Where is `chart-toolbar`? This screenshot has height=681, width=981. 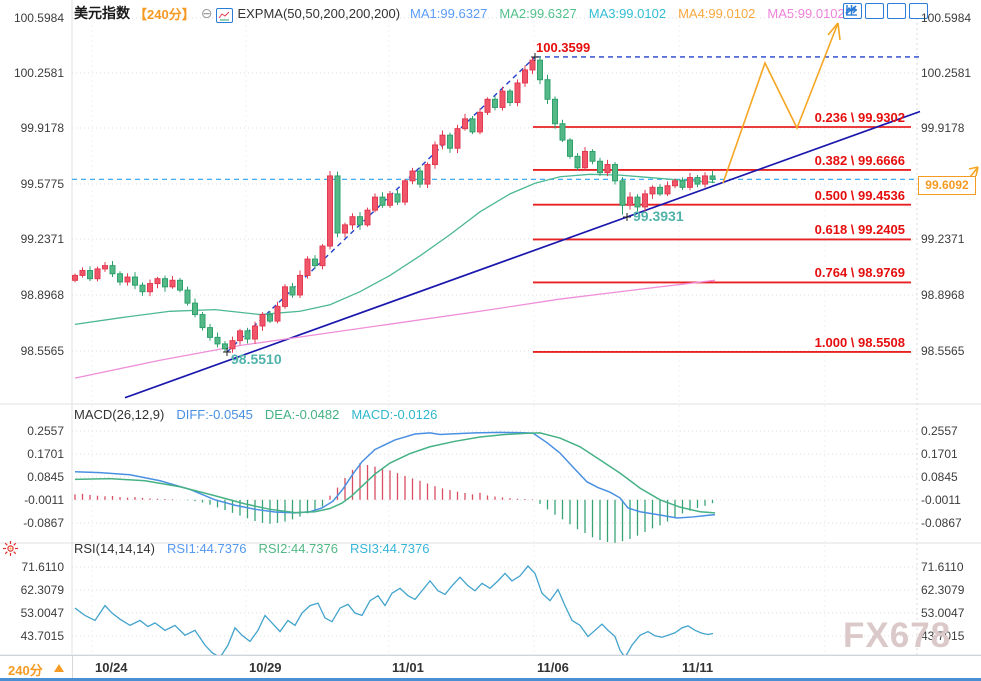
chart-toolbar is located at coordinates (887, 13).